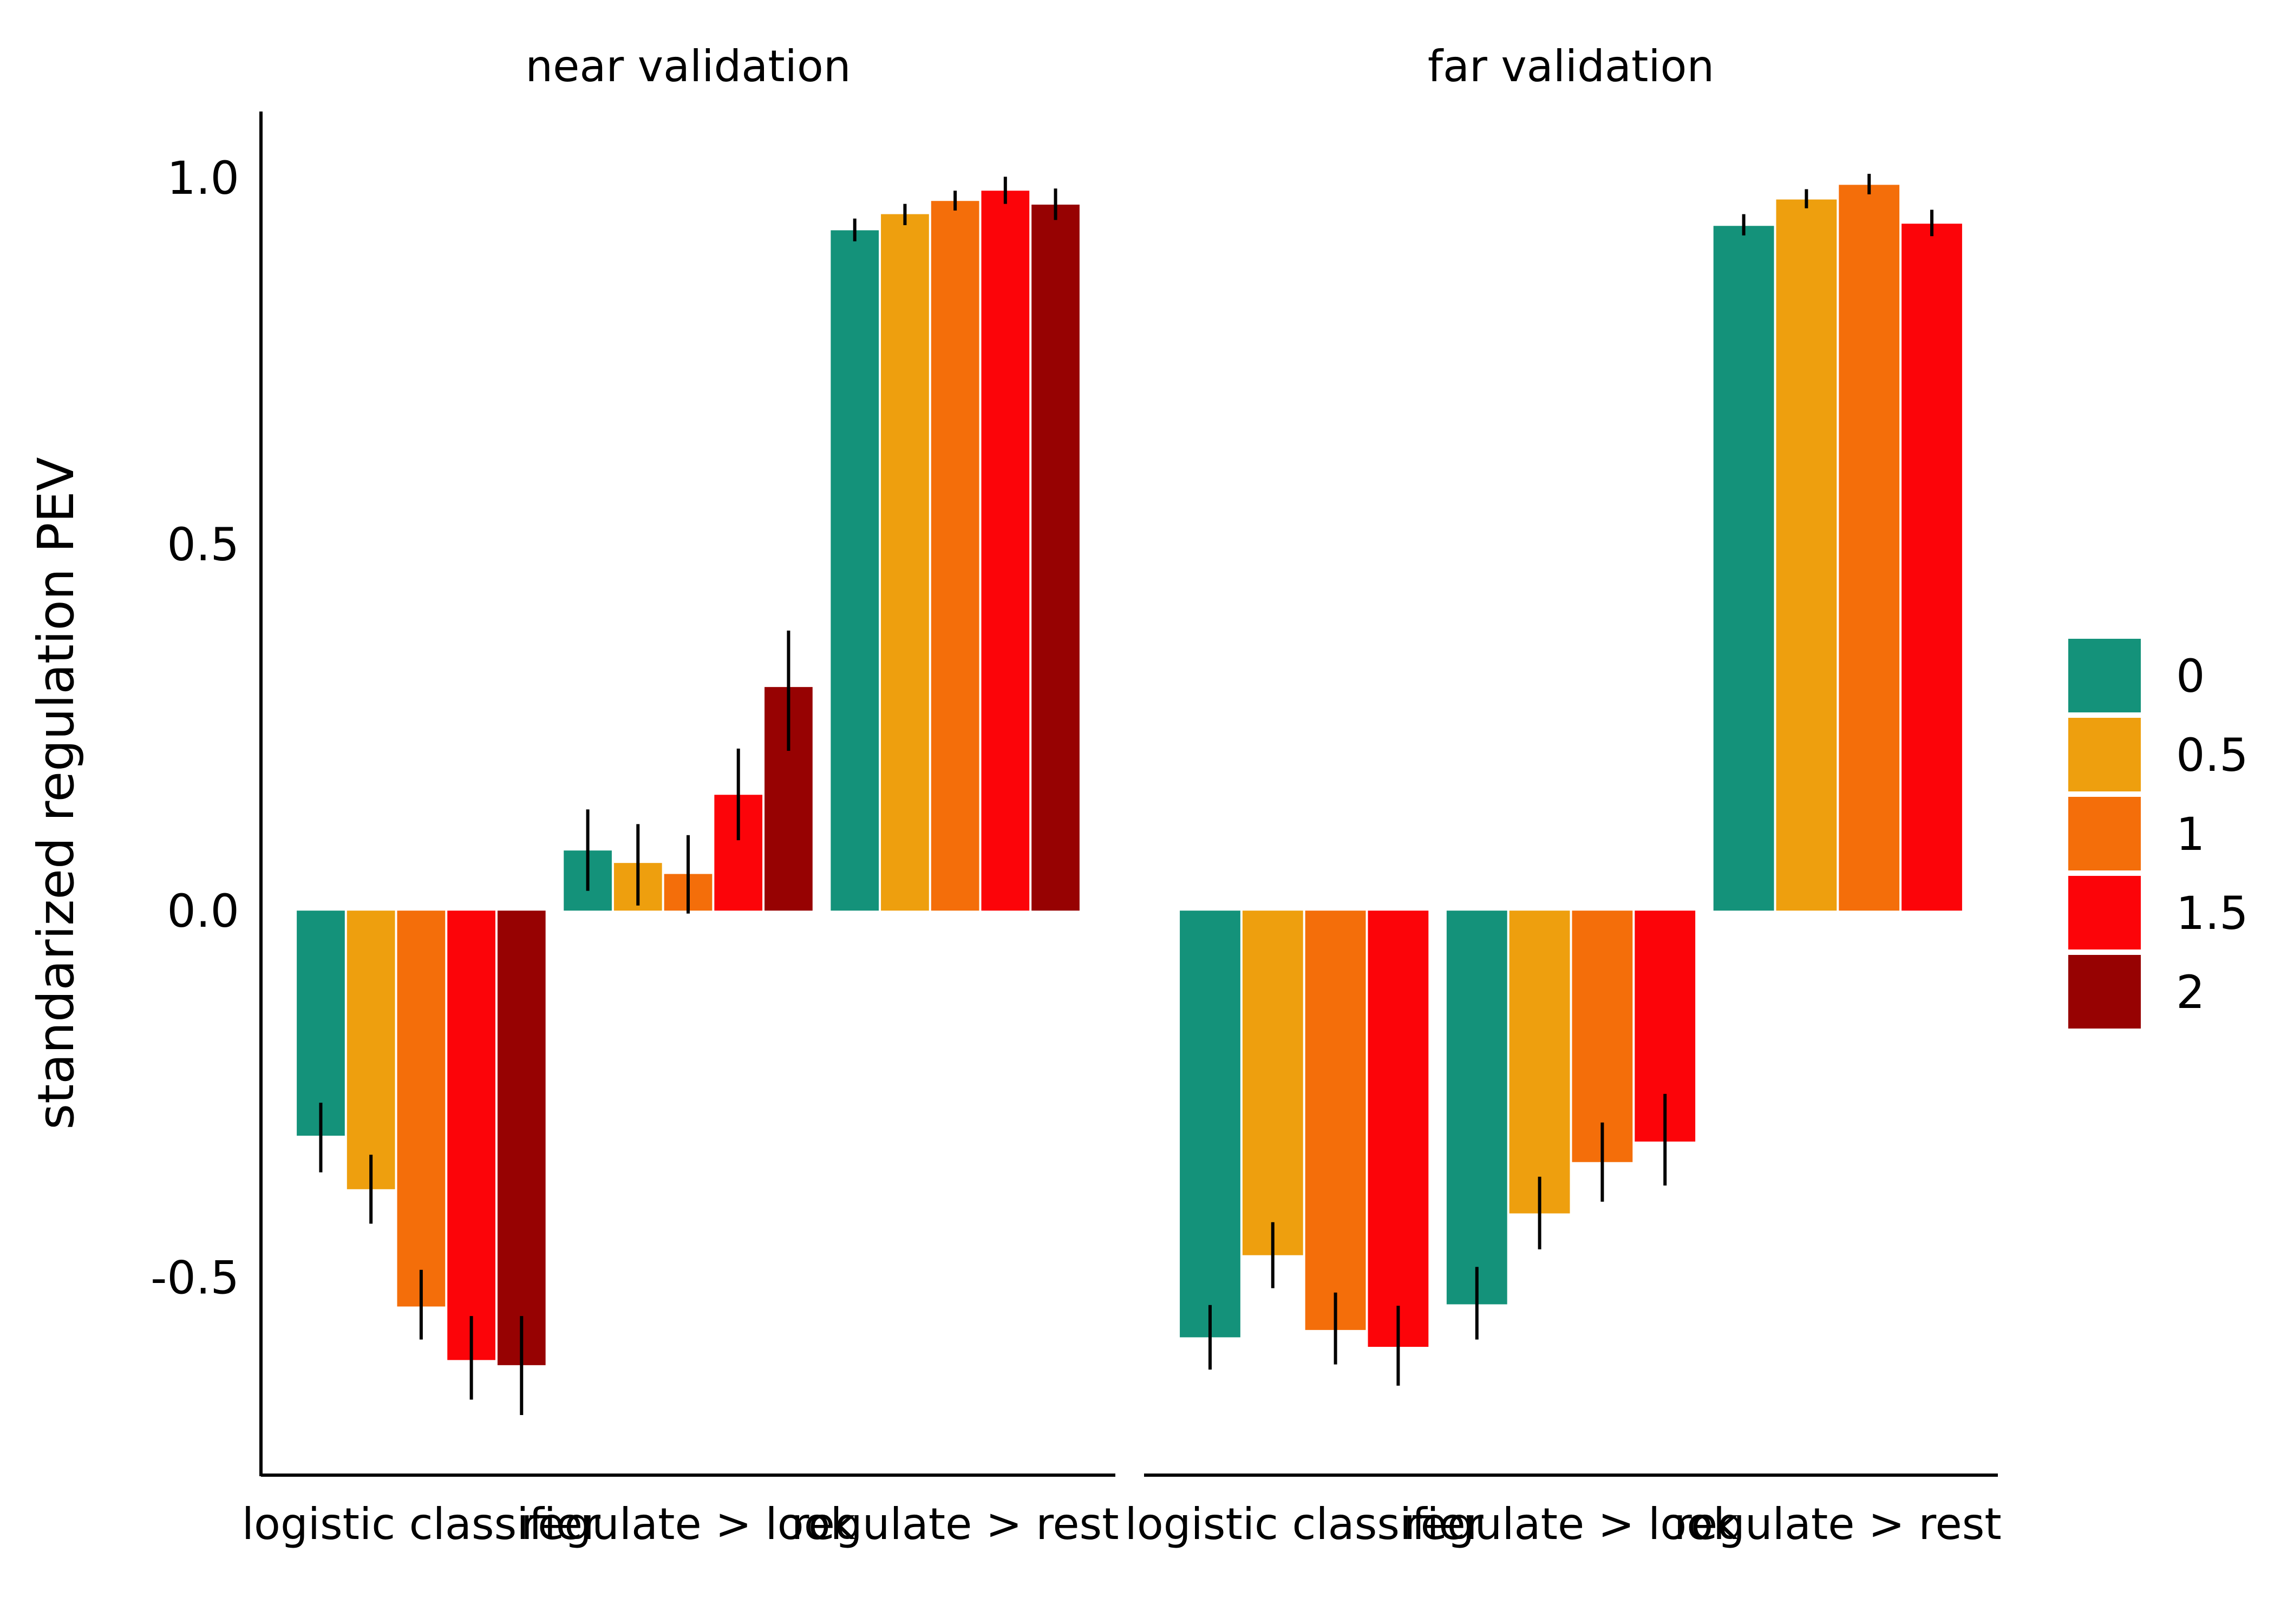 This screenshot has height=1624, width=2274. Describe the element at coordinates (195, 1277) in the screenshot. I see `y-tick-label: -0.5` at that location.